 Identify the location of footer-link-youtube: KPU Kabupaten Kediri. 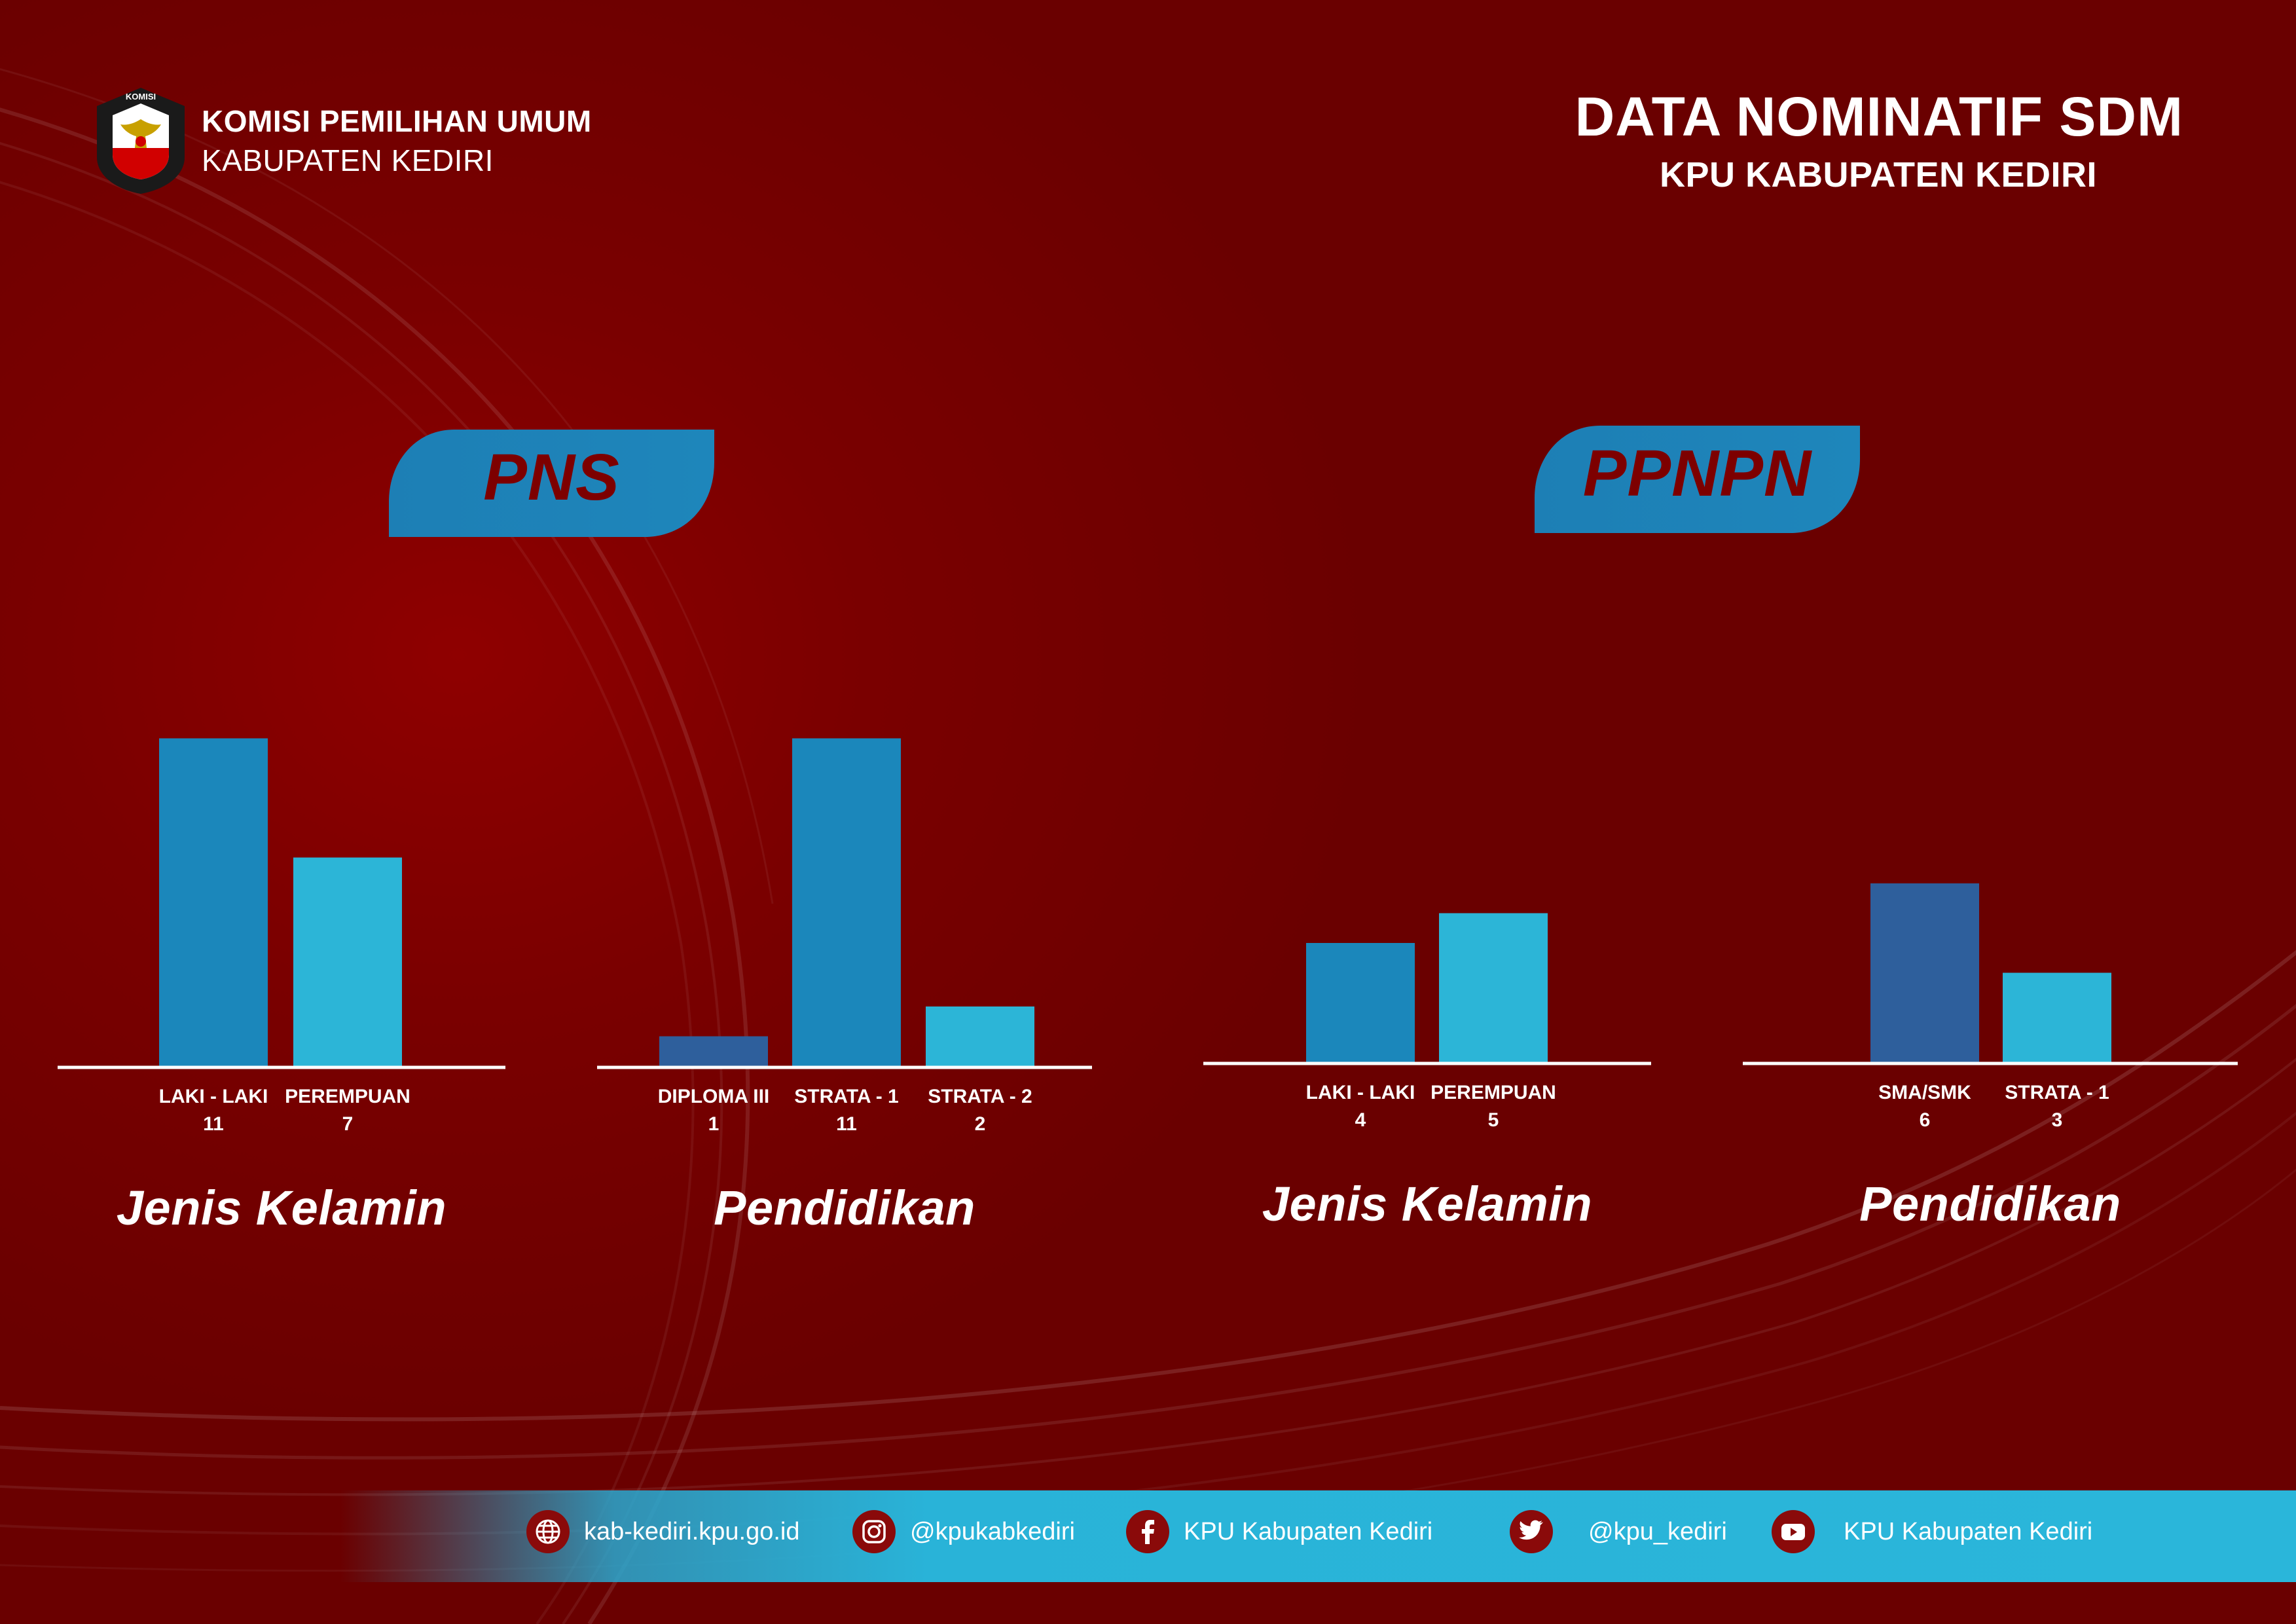
(1932, 1531).